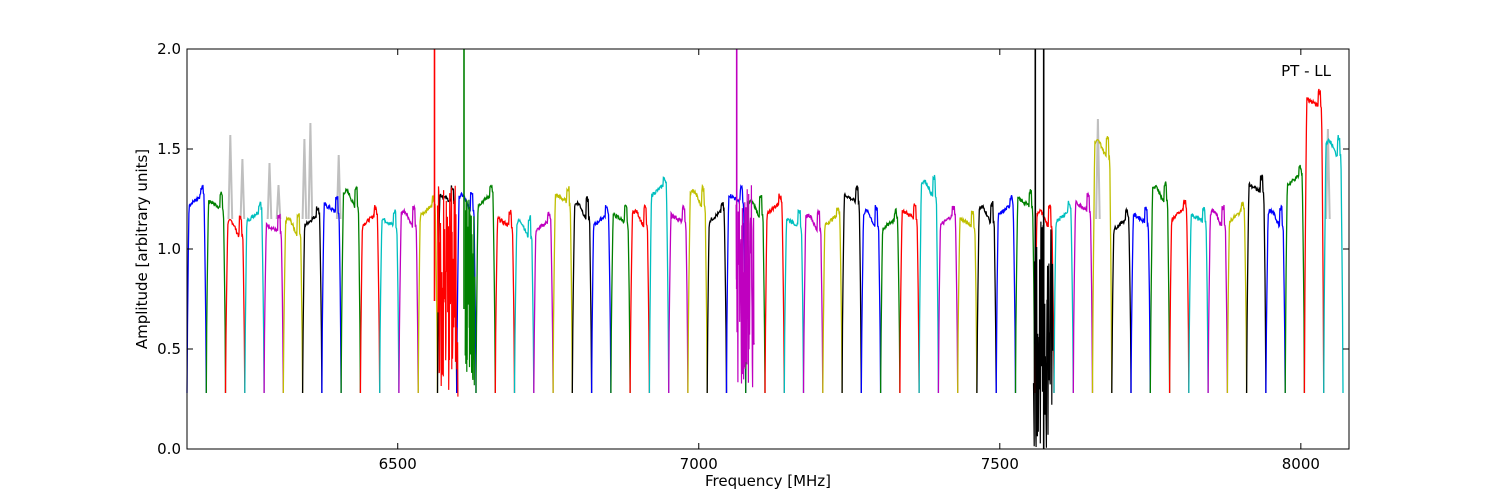  Describe the element at coordinates (169, 49) in the screenshot. I see `y-tick-label-4: 2.0` at that location.